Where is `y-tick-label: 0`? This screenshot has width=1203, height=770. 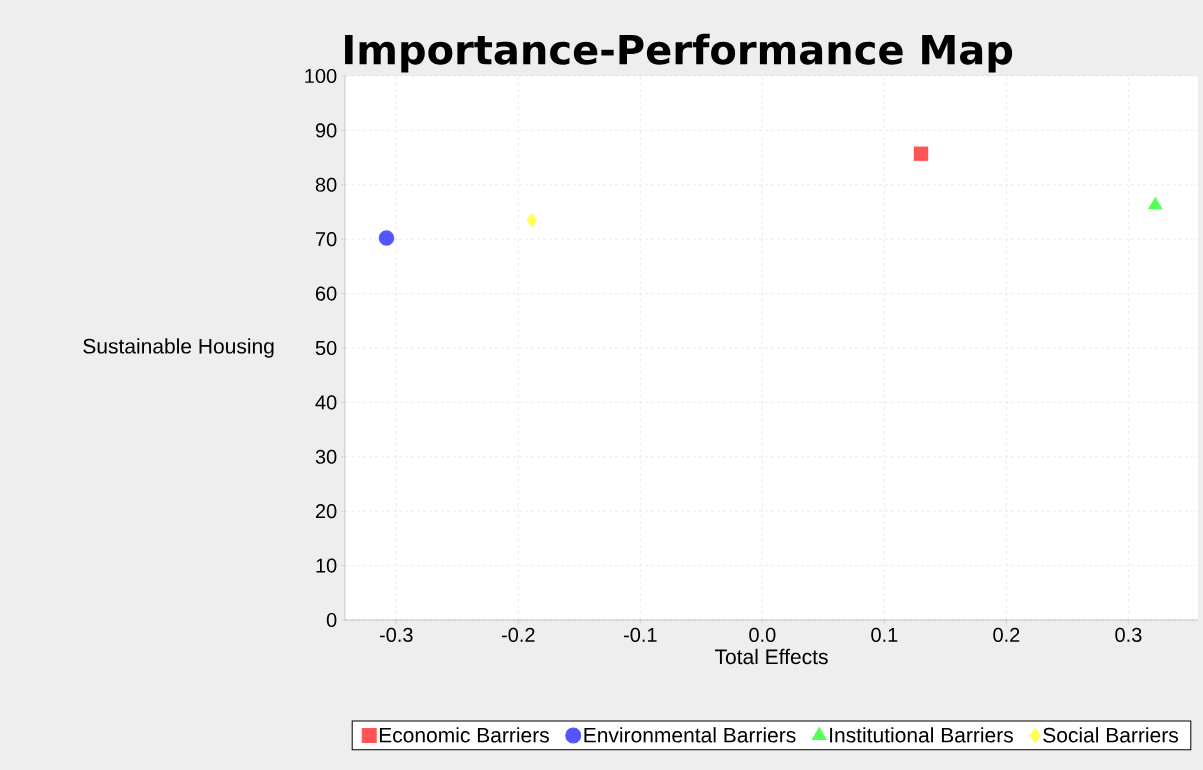
y-tick-label: 0 is located at coordinates (331, 620).